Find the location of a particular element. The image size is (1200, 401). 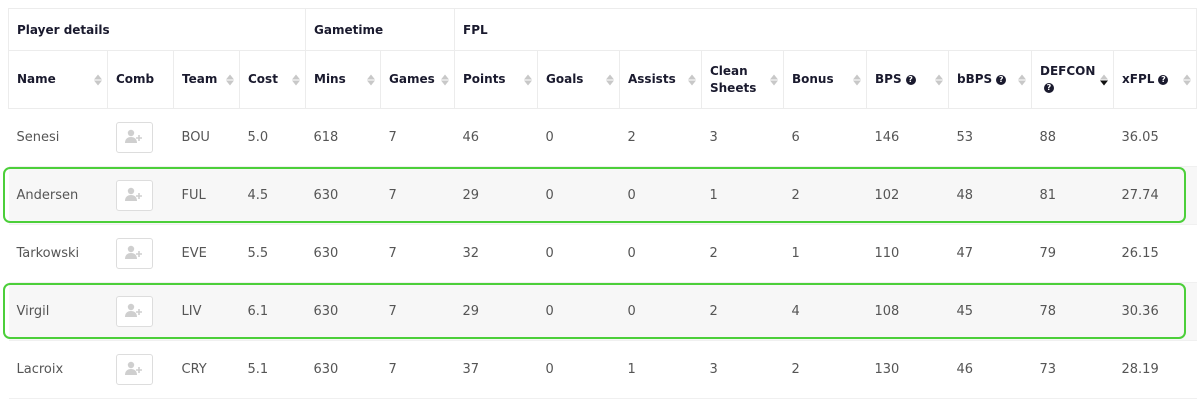

column-header-team: Team is located at coordinates (206, 79).